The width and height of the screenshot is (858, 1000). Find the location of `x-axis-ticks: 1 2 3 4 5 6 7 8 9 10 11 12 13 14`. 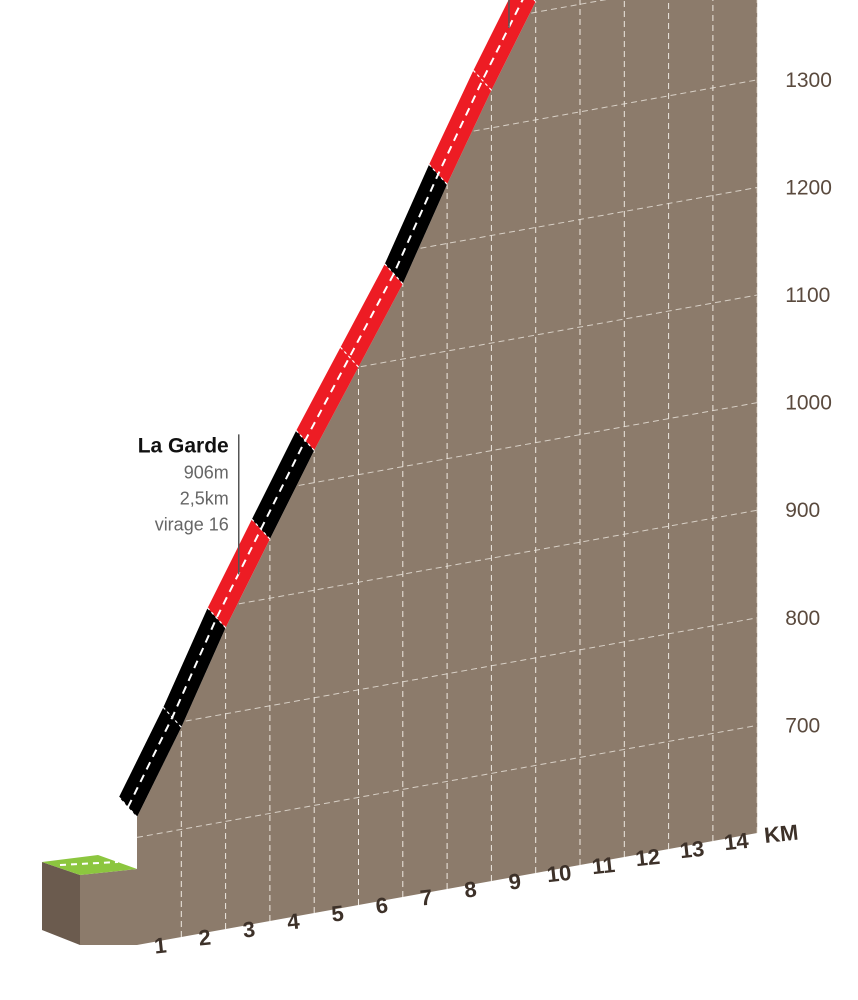

x-axis-ticks: 1 2 3 4 5 6 7 8 9 10 11 12 13 14 is located at coordinates (452, 893).